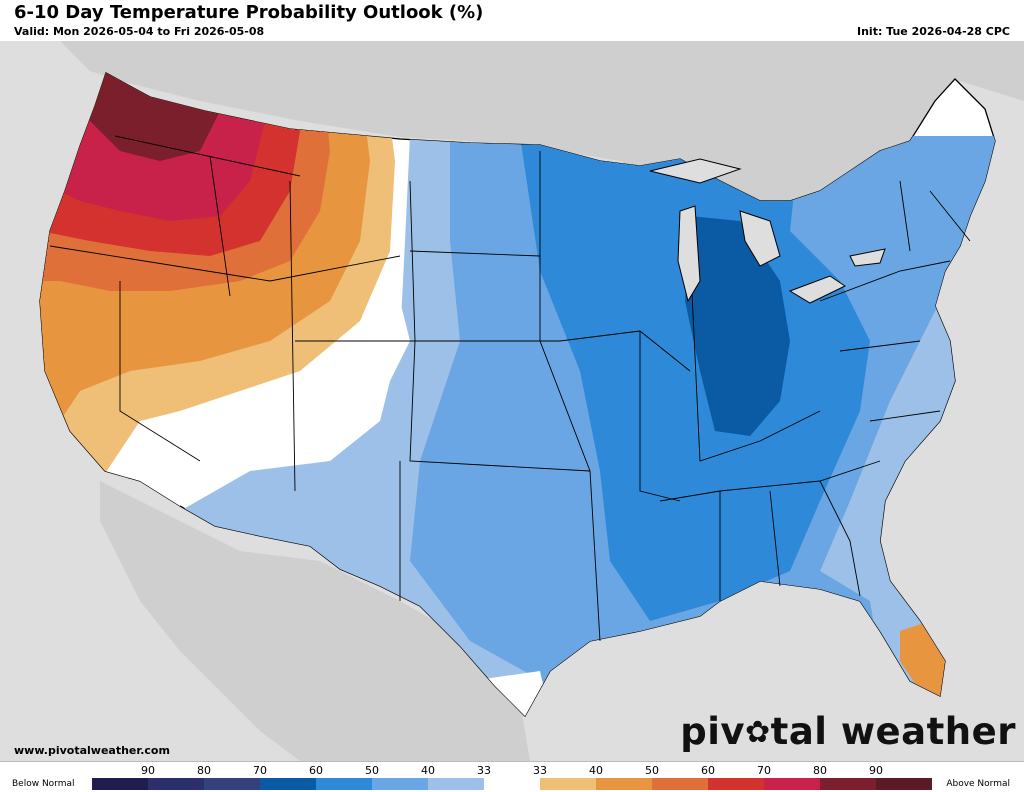 The height and width of the screenshot is (792, 1024). What do you see at coordinates (315, 621) in the screenshot?
I see `mexico-land` at bounding box center [315, 621].